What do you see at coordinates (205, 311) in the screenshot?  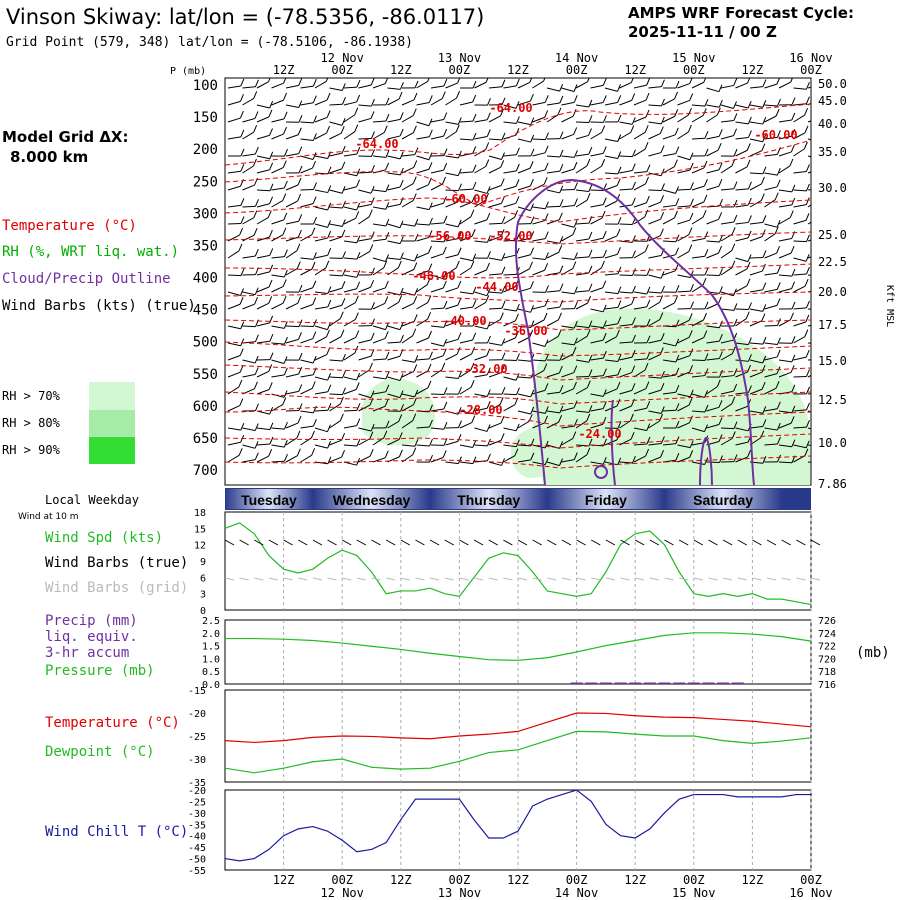 I see `pressure-tick-label: 450` at bounding box center [205, 311].